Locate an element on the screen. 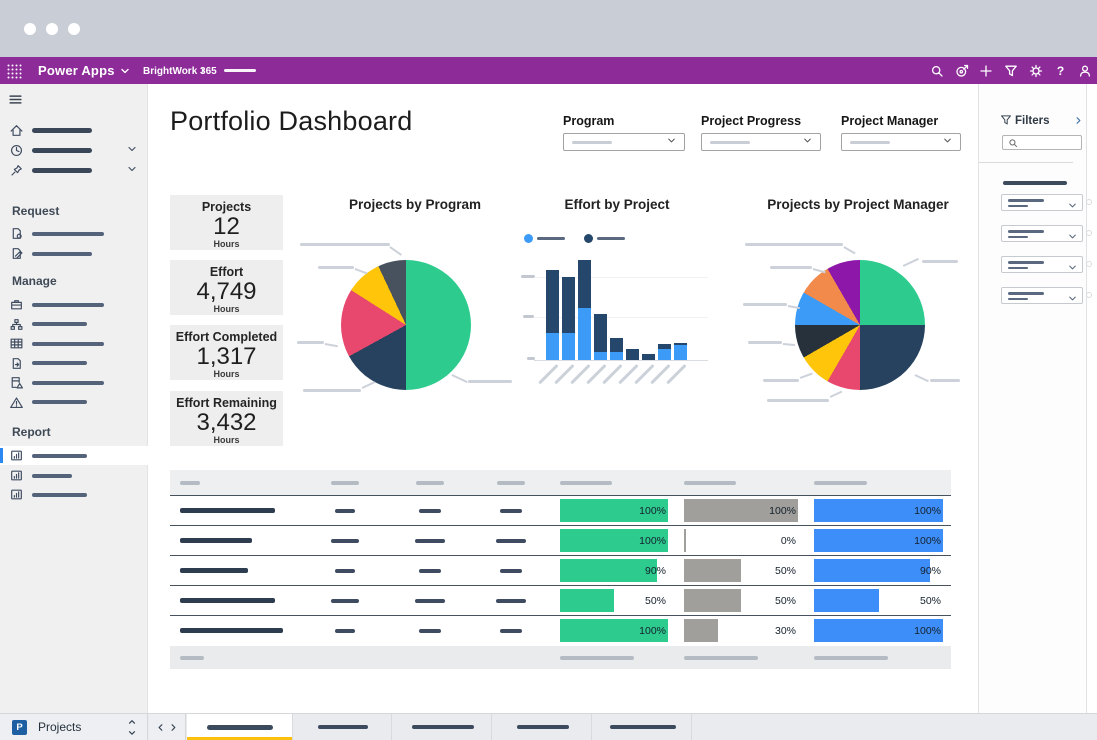 Image resolution: width=1097 pixels, height=740 pixels. nav-label-redacted is located at coordinates (62, 150).